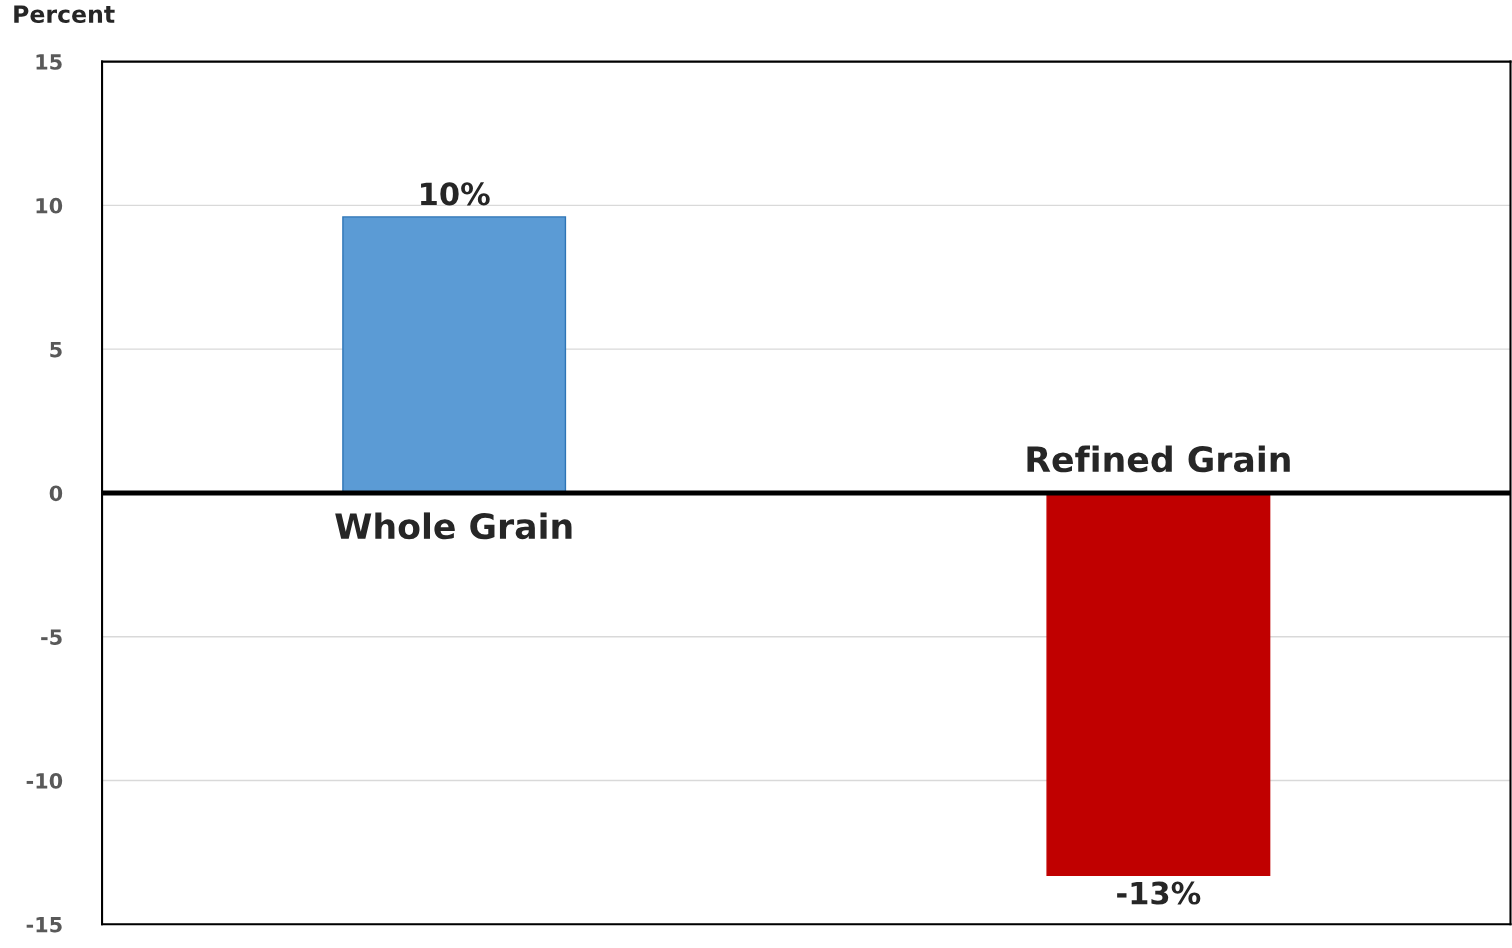 Image resolution: width=1512 pixels, height=948 pixels. Describe the element at coordinates (51, 637) in the screenshot. I see `y-tick-label: -5` at that location.